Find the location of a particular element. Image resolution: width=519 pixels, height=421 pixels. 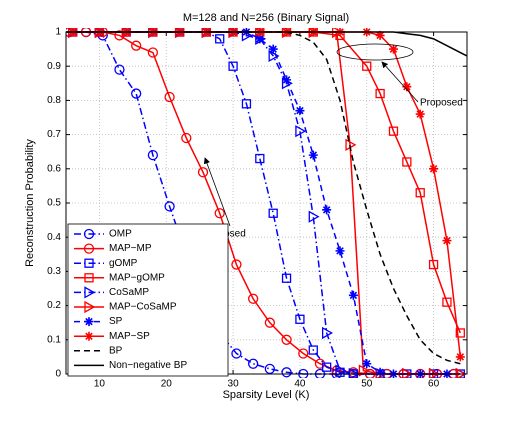

legend-label: Non−negative BP is located at coordinates (148, 365).